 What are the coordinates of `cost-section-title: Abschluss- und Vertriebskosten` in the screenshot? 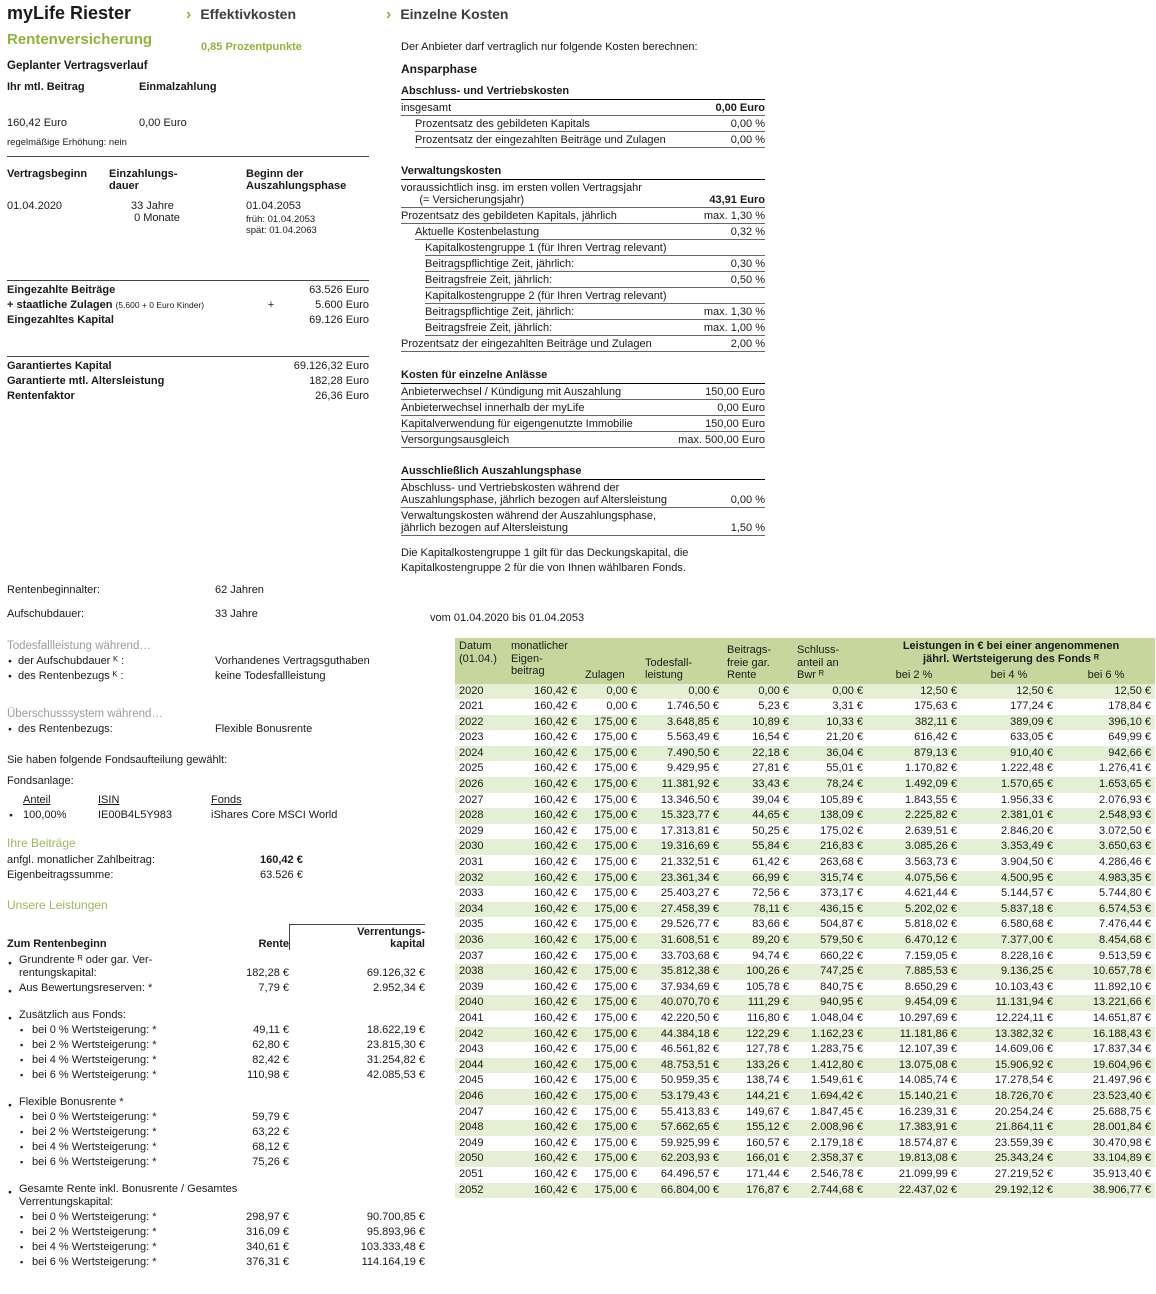 It's located at (583, 92).